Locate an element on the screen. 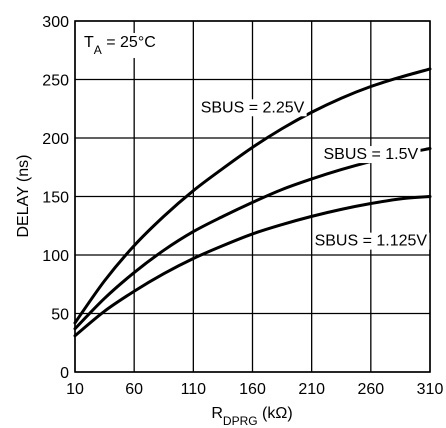  series-label-2: SBUS = 1.125V is located at coordinates (371, 241).